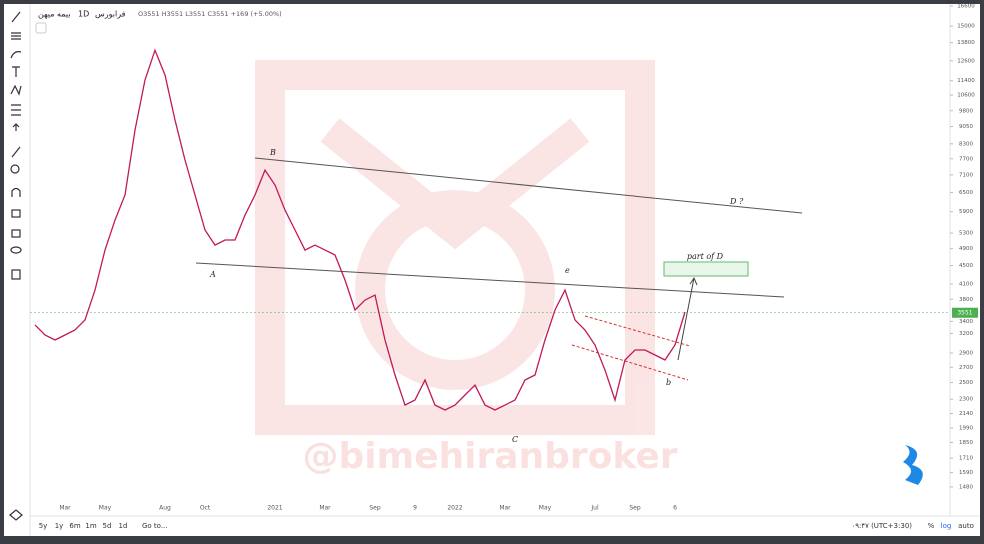 This screenshot has width=984, height=544. Describe the element at coordinates (966, 354) in the screenshot. I see `y-tick-label: 2900` at that location.